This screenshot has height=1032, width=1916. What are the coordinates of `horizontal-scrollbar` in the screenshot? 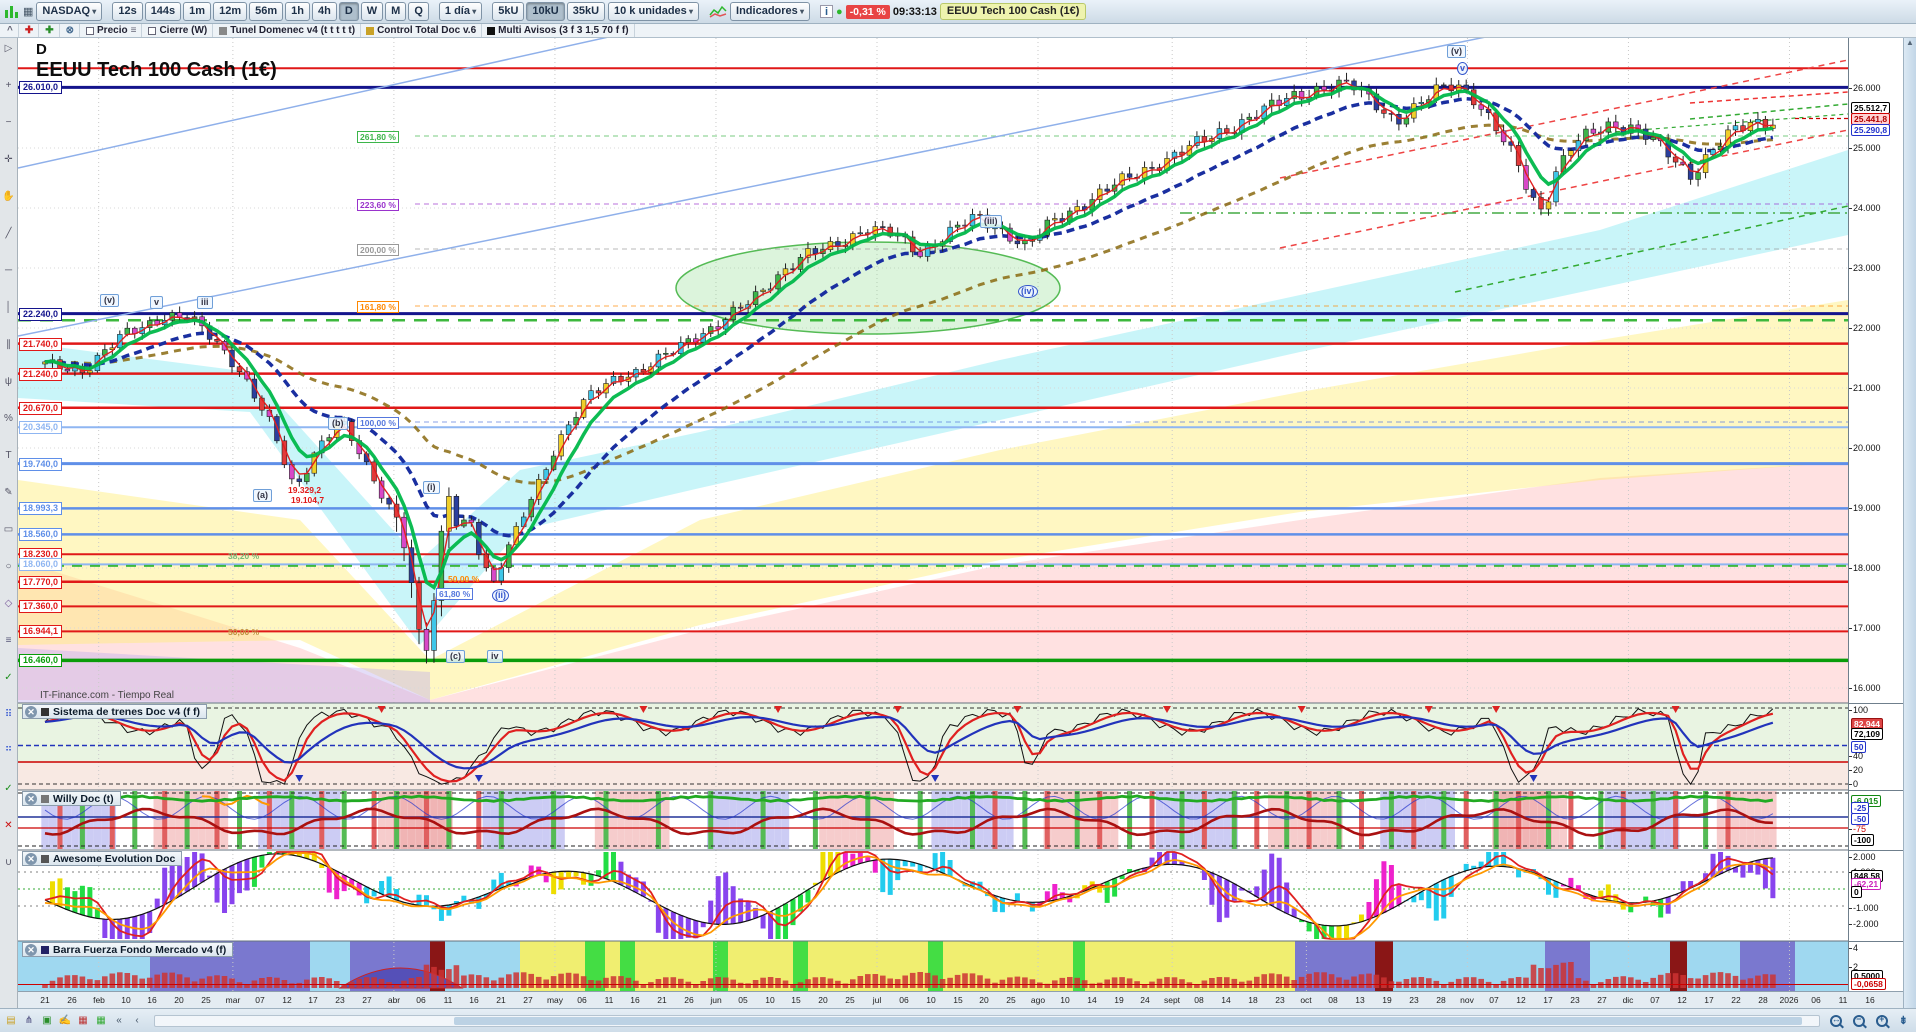 It's located at (987, 1020).